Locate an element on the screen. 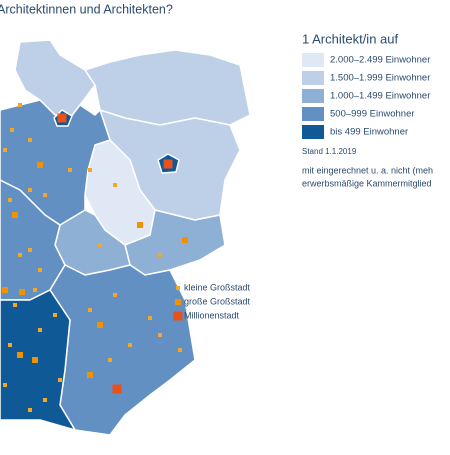 The height and width of the screenshot is (455, 450). date-note: Stand 1.1.2019 is located at coordinates (329, 151).